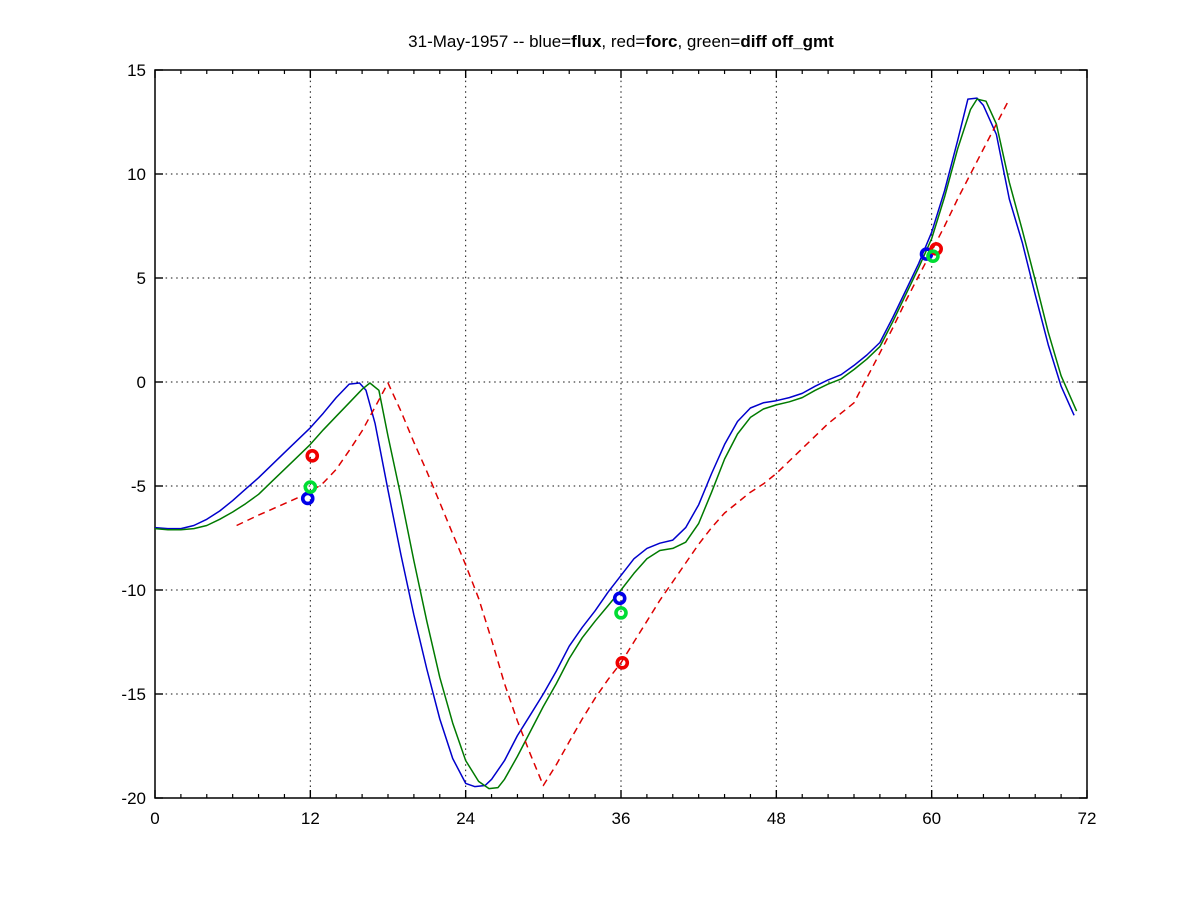  What do you see at coordinates (623, 41) in the screenshot?
I see `chart-title-segment: , red=` at bounding box center [623, 41].